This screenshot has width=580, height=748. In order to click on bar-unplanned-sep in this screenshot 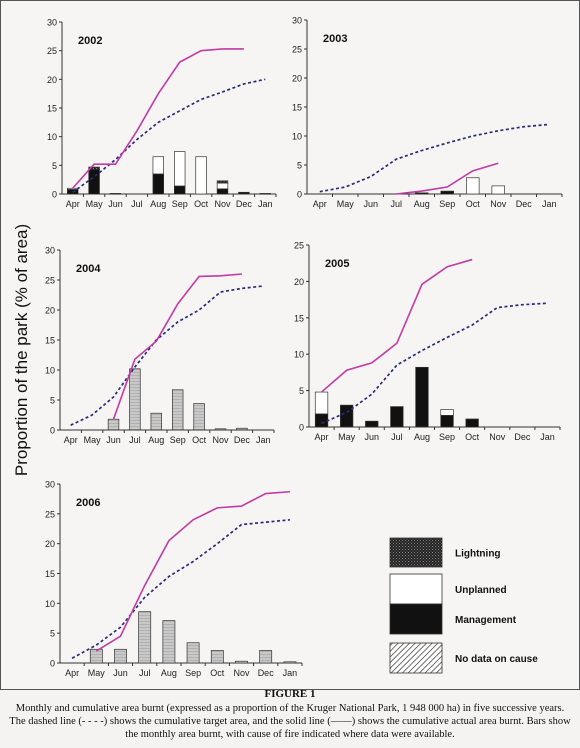, I will do `click(447, 412)`.